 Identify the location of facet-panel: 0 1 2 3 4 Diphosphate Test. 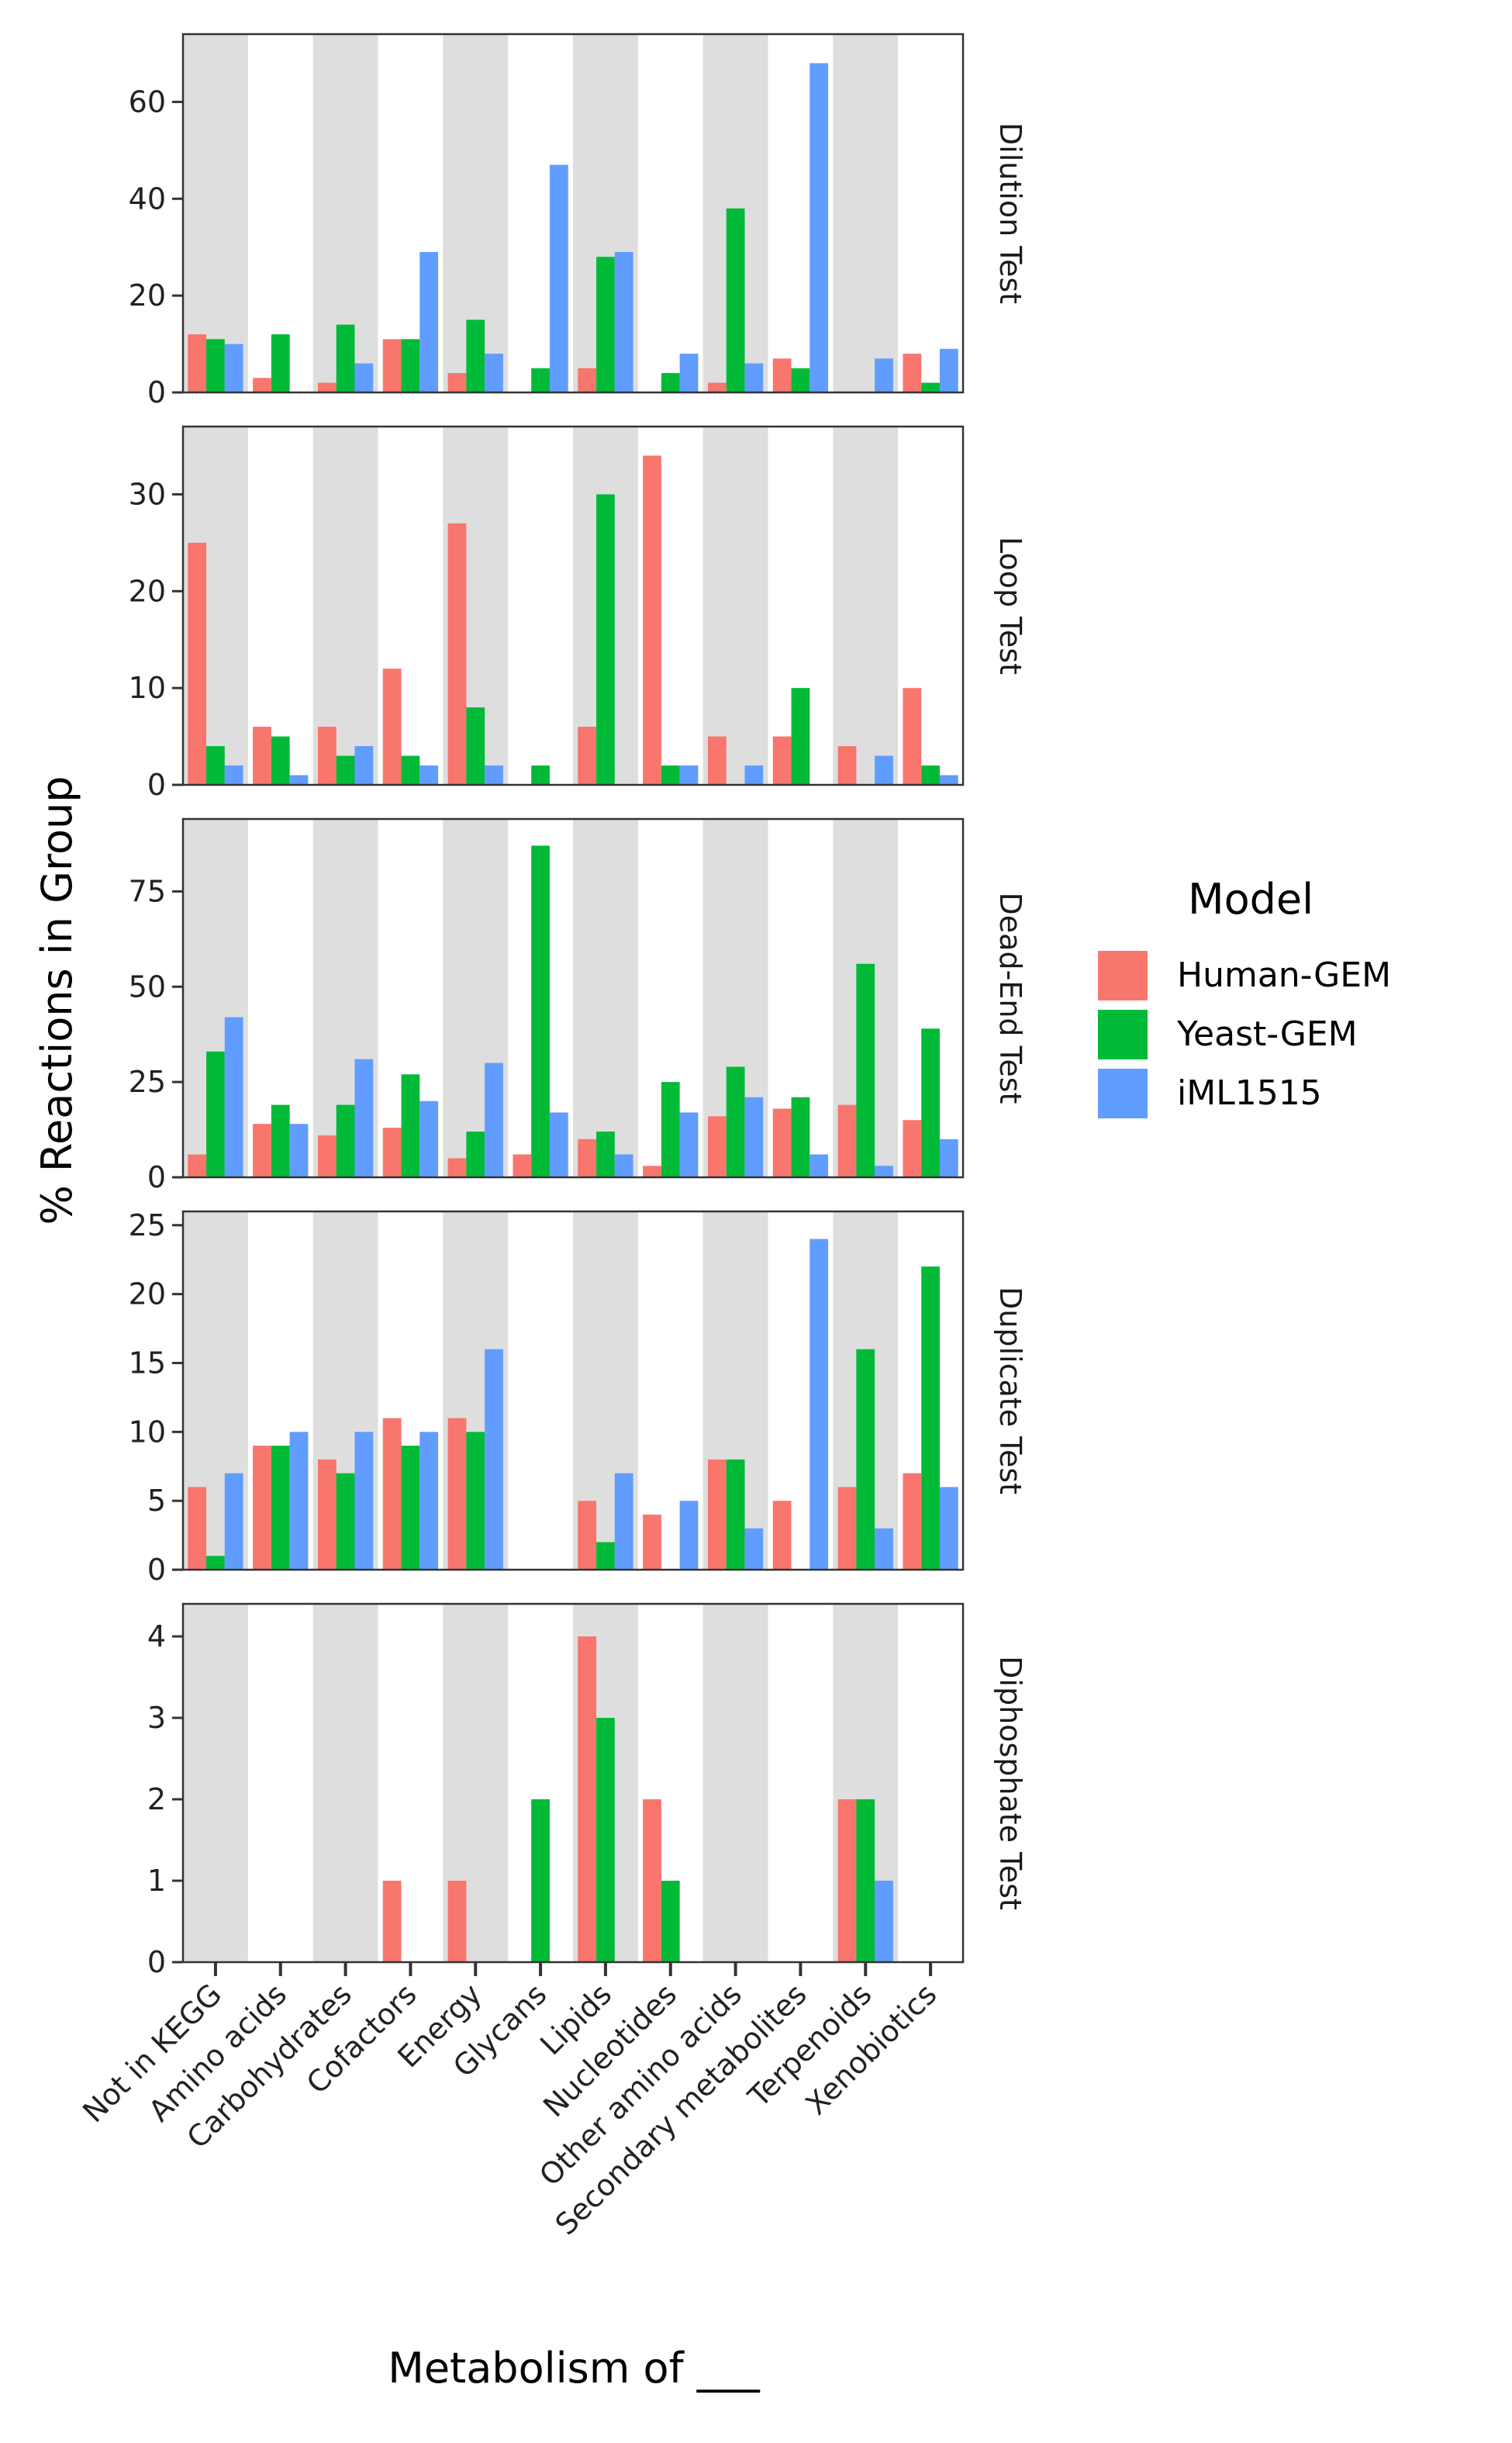
(587, 1790).